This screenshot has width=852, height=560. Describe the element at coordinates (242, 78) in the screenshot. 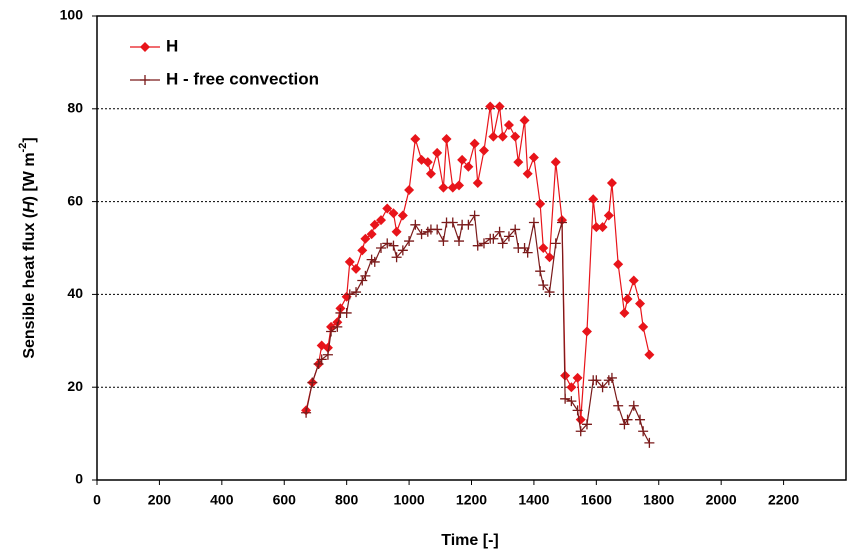

I see `legend-label: H - free convection` at that location.